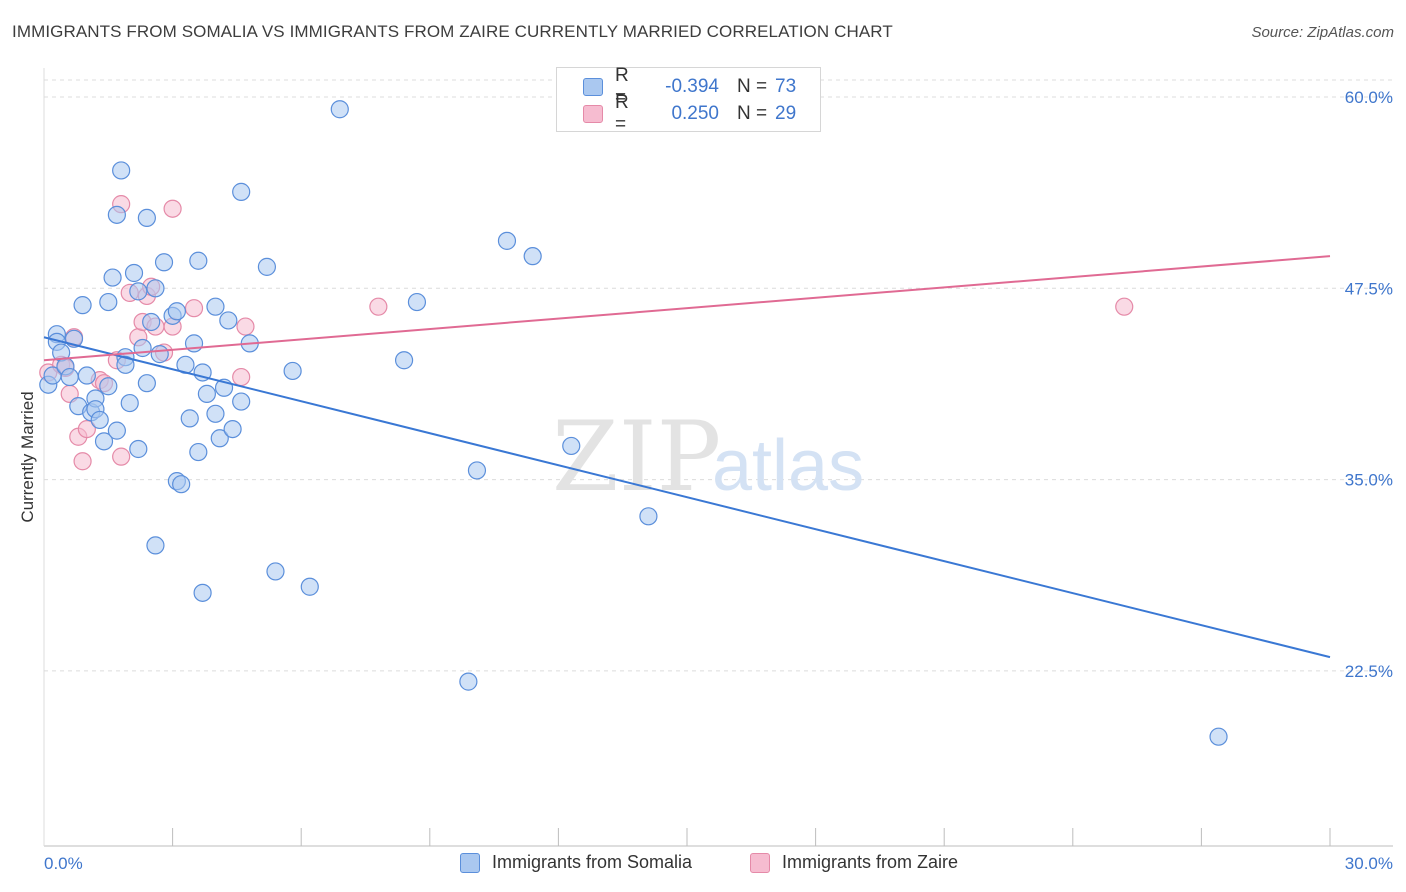 The width and height of the screenshot is (1406, 892). I want to click on x-ticks, so click(751, 837).